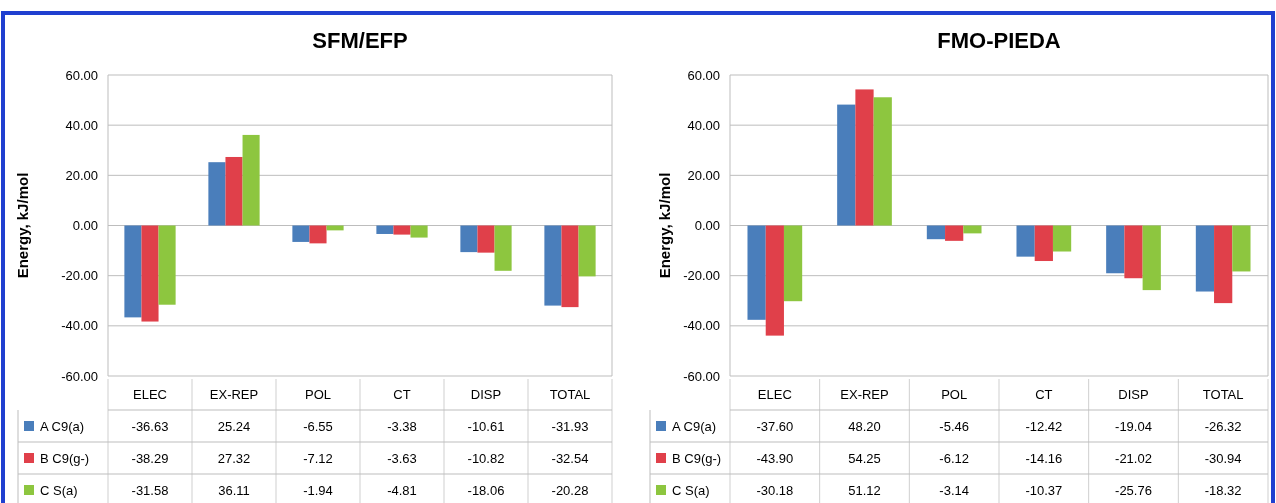 The image size is (1276, 503). I want to click on chart-title: FMO-PIEDA, so click(999, 40).